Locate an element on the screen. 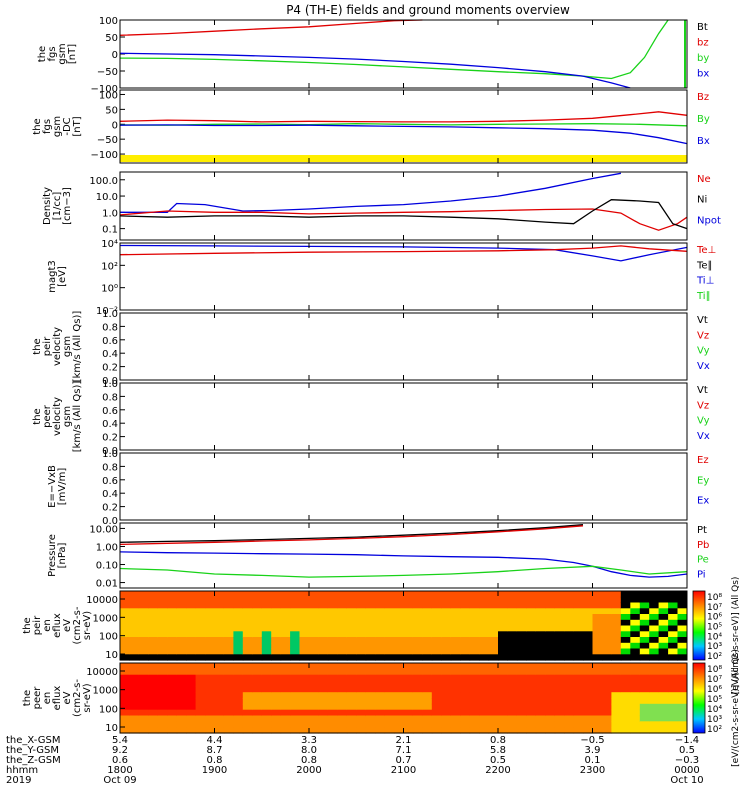  legend-entry: By is located at coordinates (703, 119).